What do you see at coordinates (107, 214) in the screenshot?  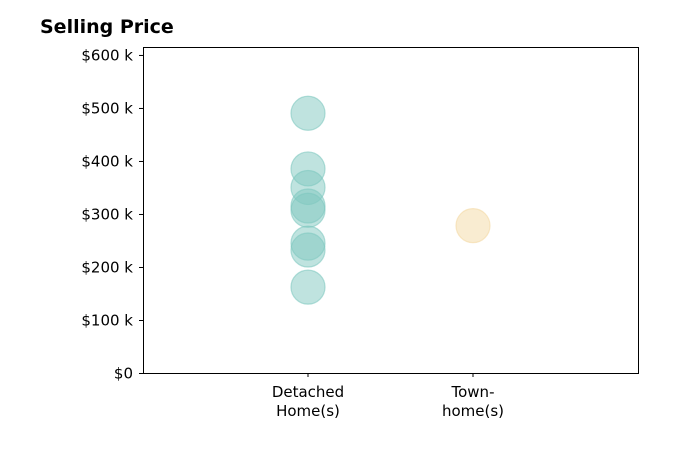 I see `y-tick-label: $300 k` at bounding box center [107, 214].